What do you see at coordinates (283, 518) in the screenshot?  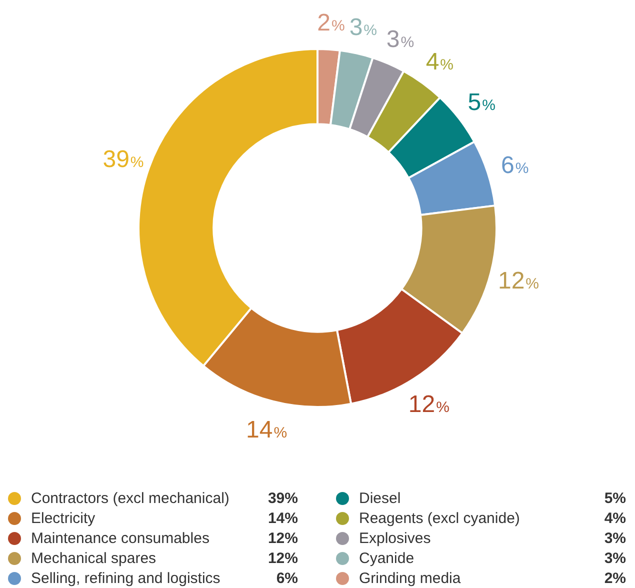 I see `text: 14%` at bounding box center [283, 518].